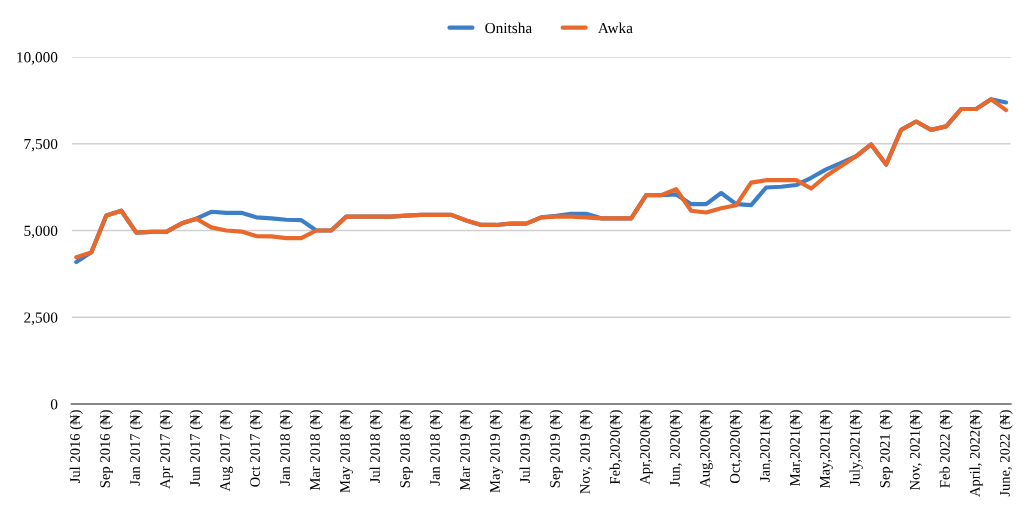 The width and height of the screenshot is (1026, 518). What do you see at coordinates (106, 449) in the screenshot?
I see `x-tick-label: Sep 2016 (₦)` at bounding box center [106, 449].